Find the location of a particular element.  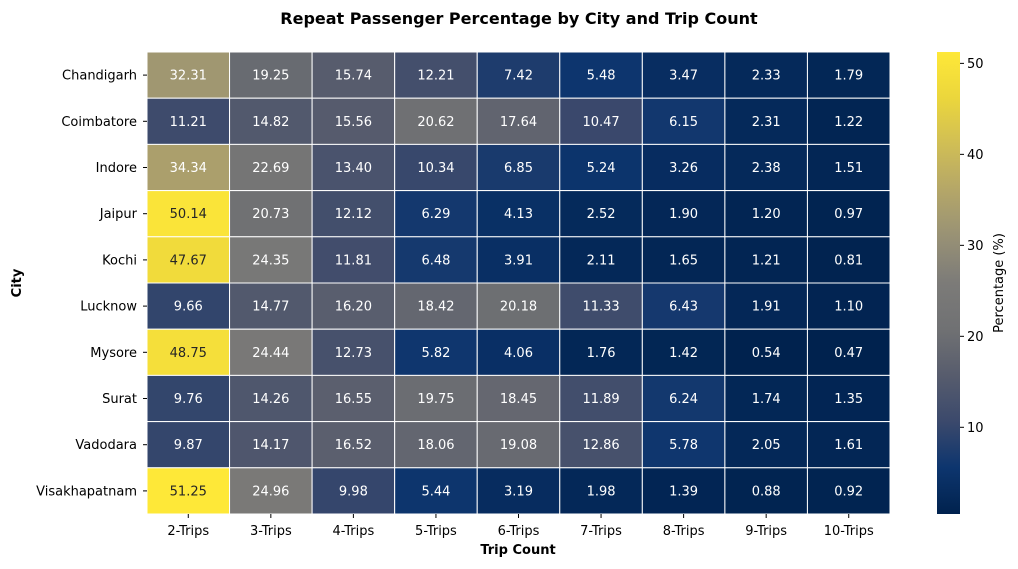

cell-value-label: 18.06 is located at coordinates (435, 445).